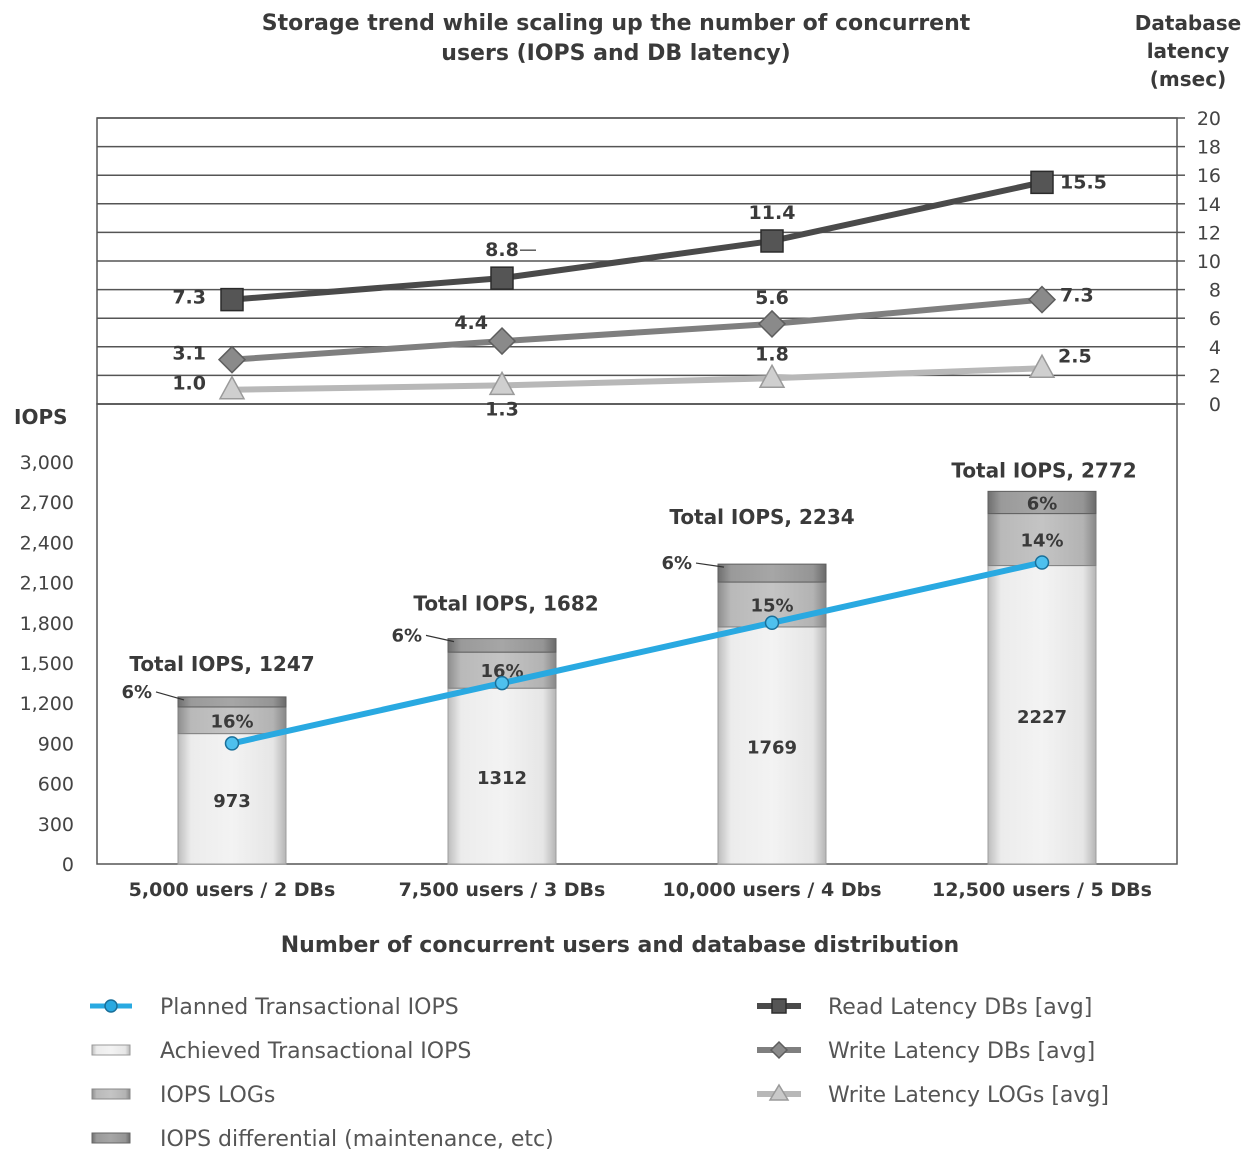 Image resolution: width=1243 pixels, height=1152 pixels. What do you see at coordinates (111, 1138) in the screenshot?
I see `legend-swatch-differential` at bounding box center [111, 1138].